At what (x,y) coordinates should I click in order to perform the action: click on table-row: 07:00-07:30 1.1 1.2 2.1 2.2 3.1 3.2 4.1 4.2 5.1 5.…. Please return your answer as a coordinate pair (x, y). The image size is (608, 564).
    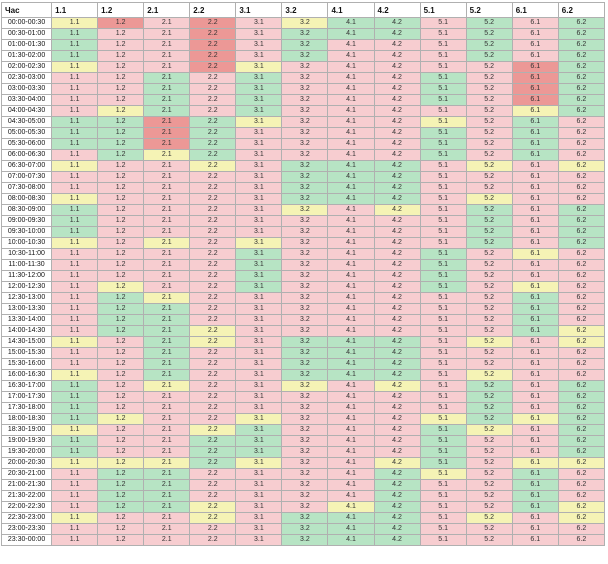
    Looking at the image, I should click on (303, 177).